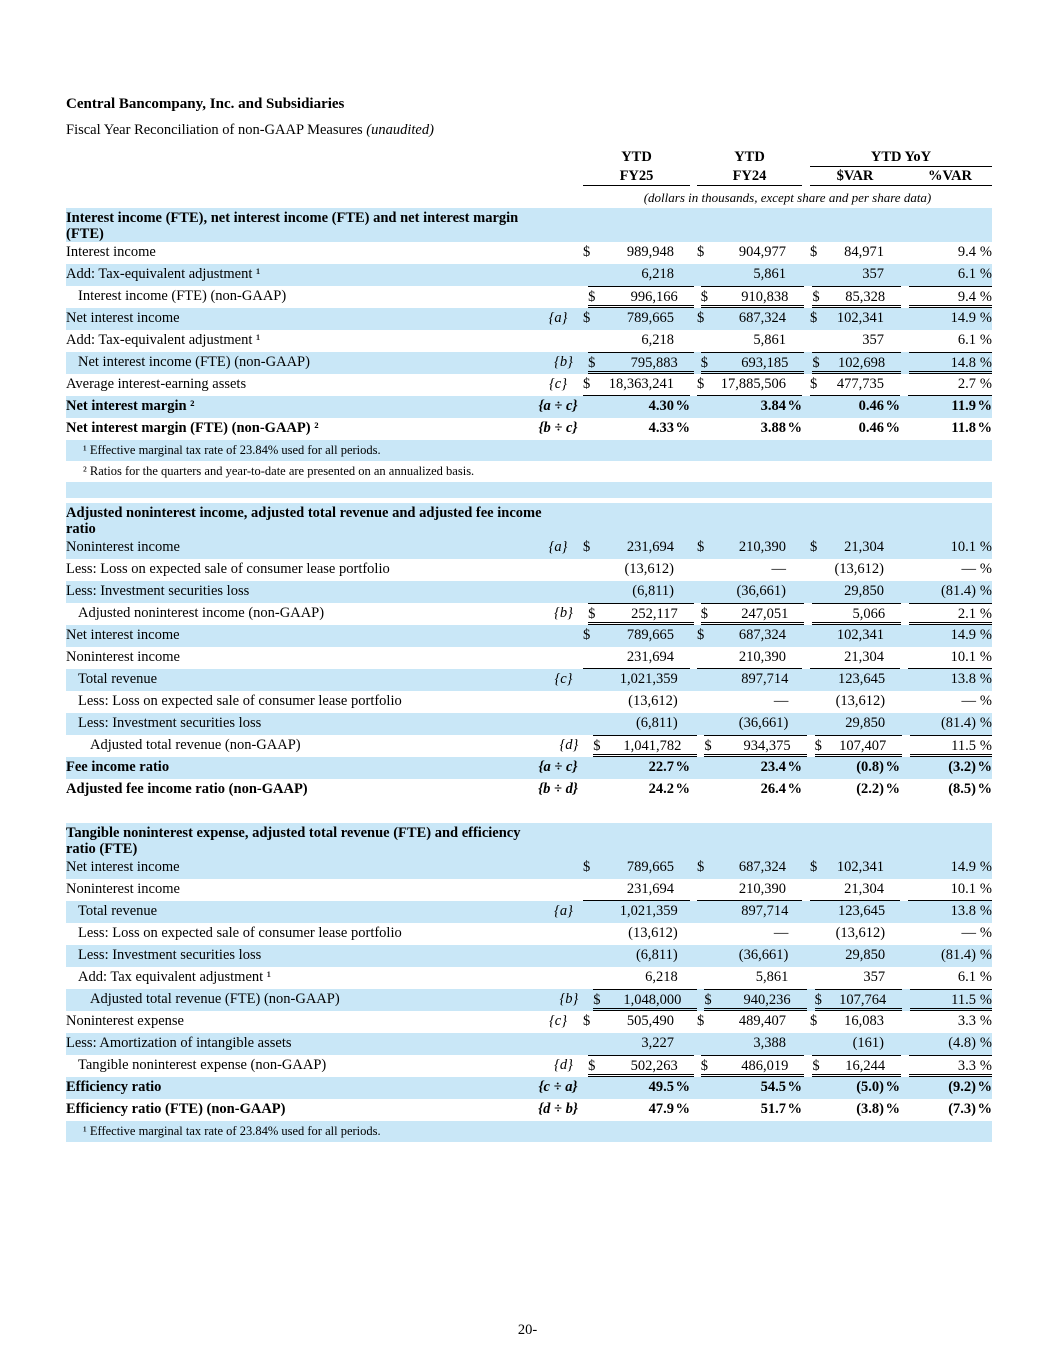  What do you see at coordinates (855, 407) in the screenshot?
I see `cell-dollar-var: 0.46%` at bounding box center [855, 407].